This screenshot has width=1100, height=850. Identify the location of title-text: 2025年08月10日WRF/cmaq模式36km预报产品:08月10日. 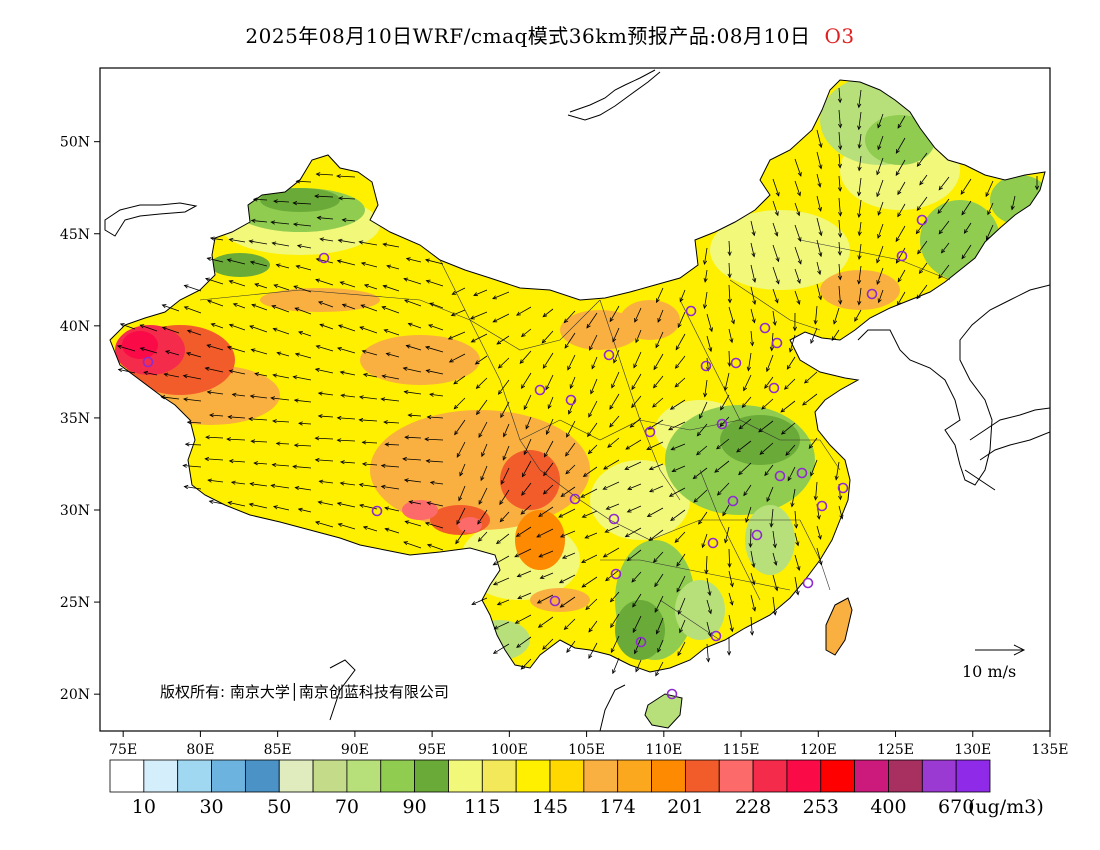
(528, 36).